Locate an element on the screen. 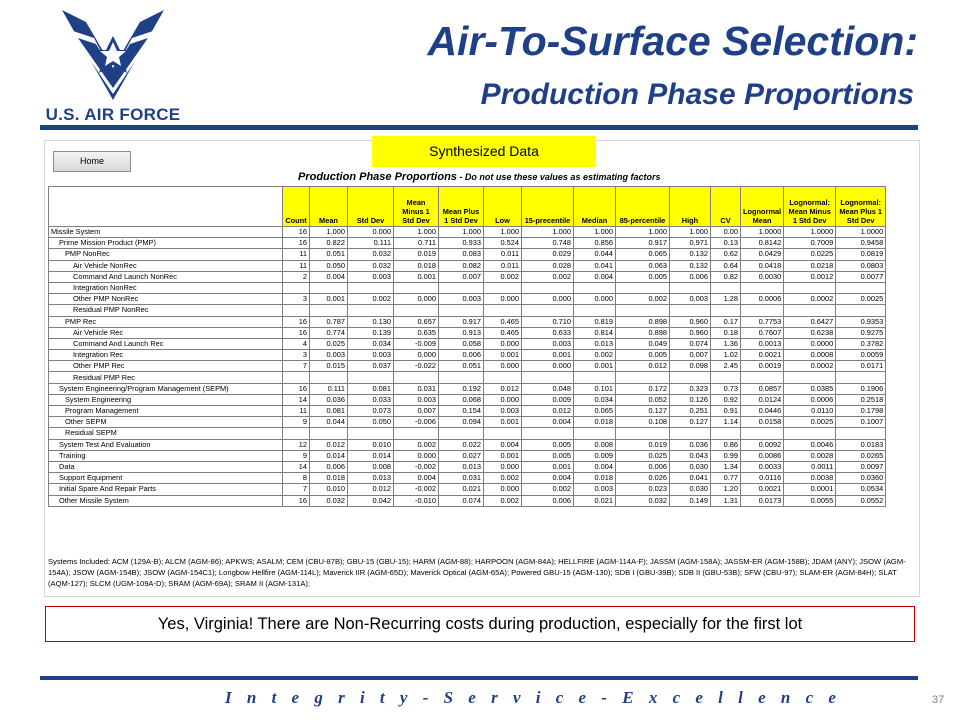 Image resolution: width=960 pixels, height=720 pixels. table-cell: 0.917 is located at coordinates (461, 321).